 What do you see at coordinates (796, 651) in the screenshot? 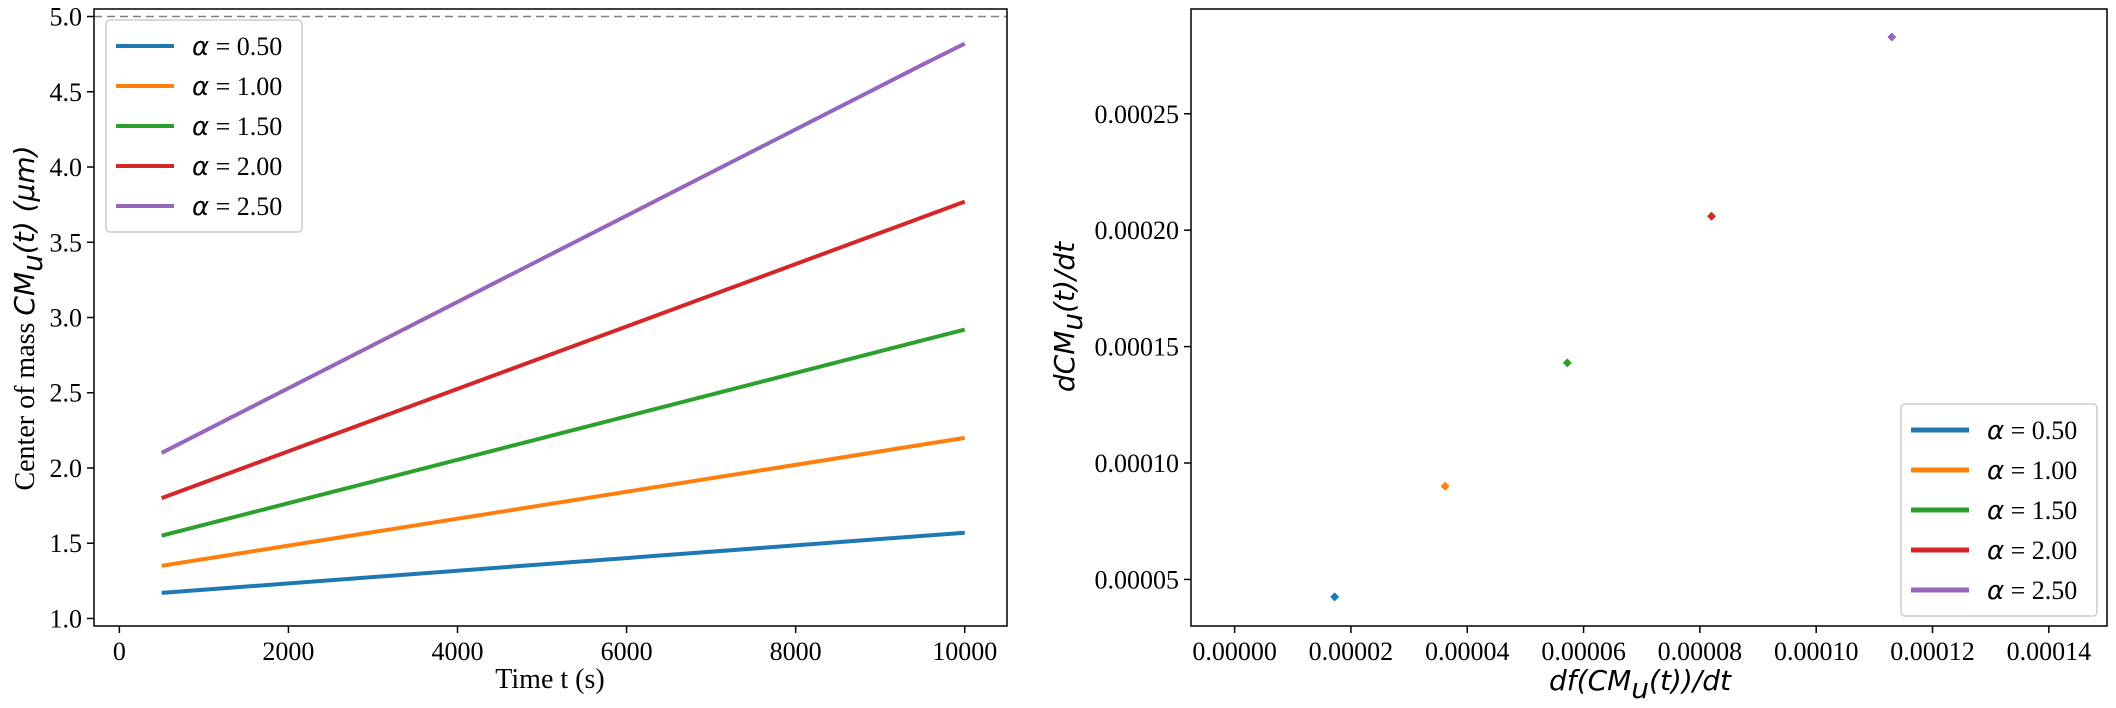
I see `x-tick-label: 8000` at bounding box center [796, 651].